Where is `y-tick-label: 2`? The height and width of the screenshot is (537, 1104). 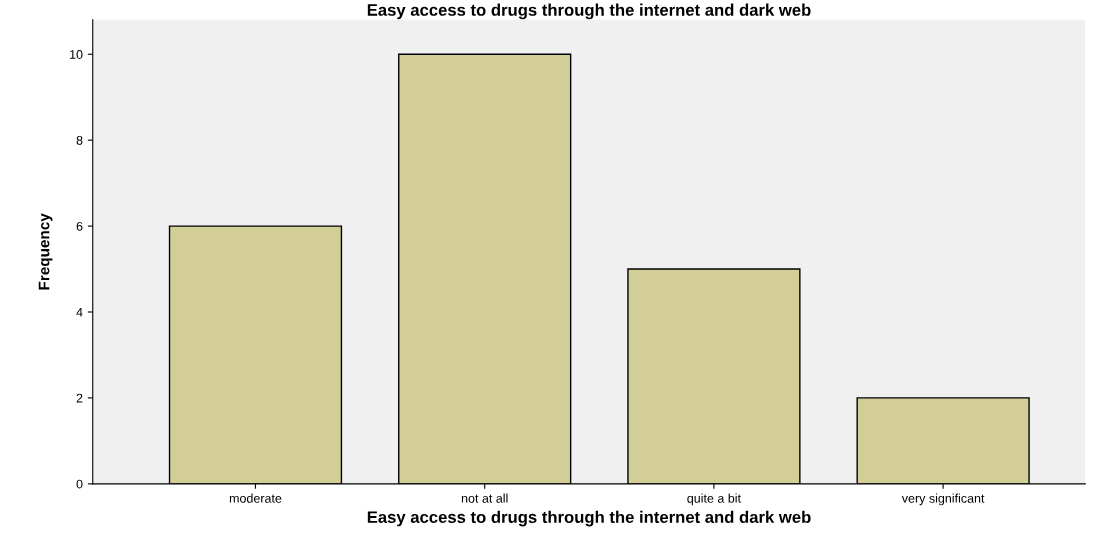 y-tick-label: 2 is located at coordinates (79, 398).